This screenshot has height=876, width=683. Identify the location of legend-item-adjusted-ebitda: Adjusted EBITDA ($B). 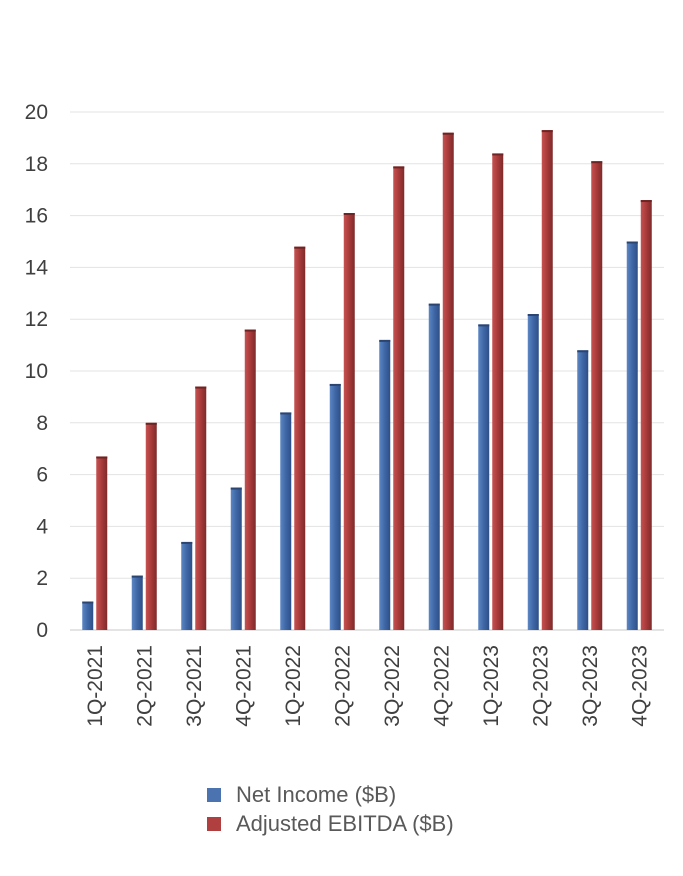
(330, 823).